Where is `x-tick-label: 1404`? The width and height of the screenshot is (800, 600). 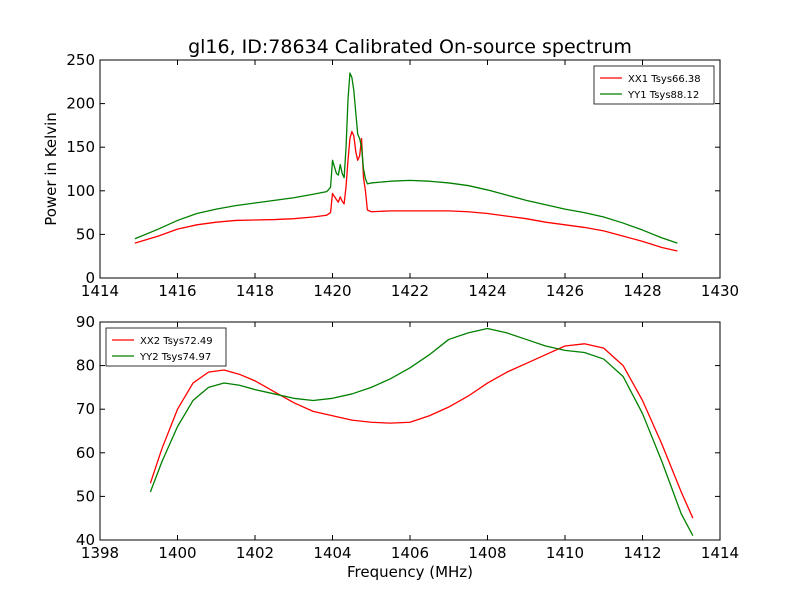 x-tick-label: 1404 is located at coordinates (332, 553).